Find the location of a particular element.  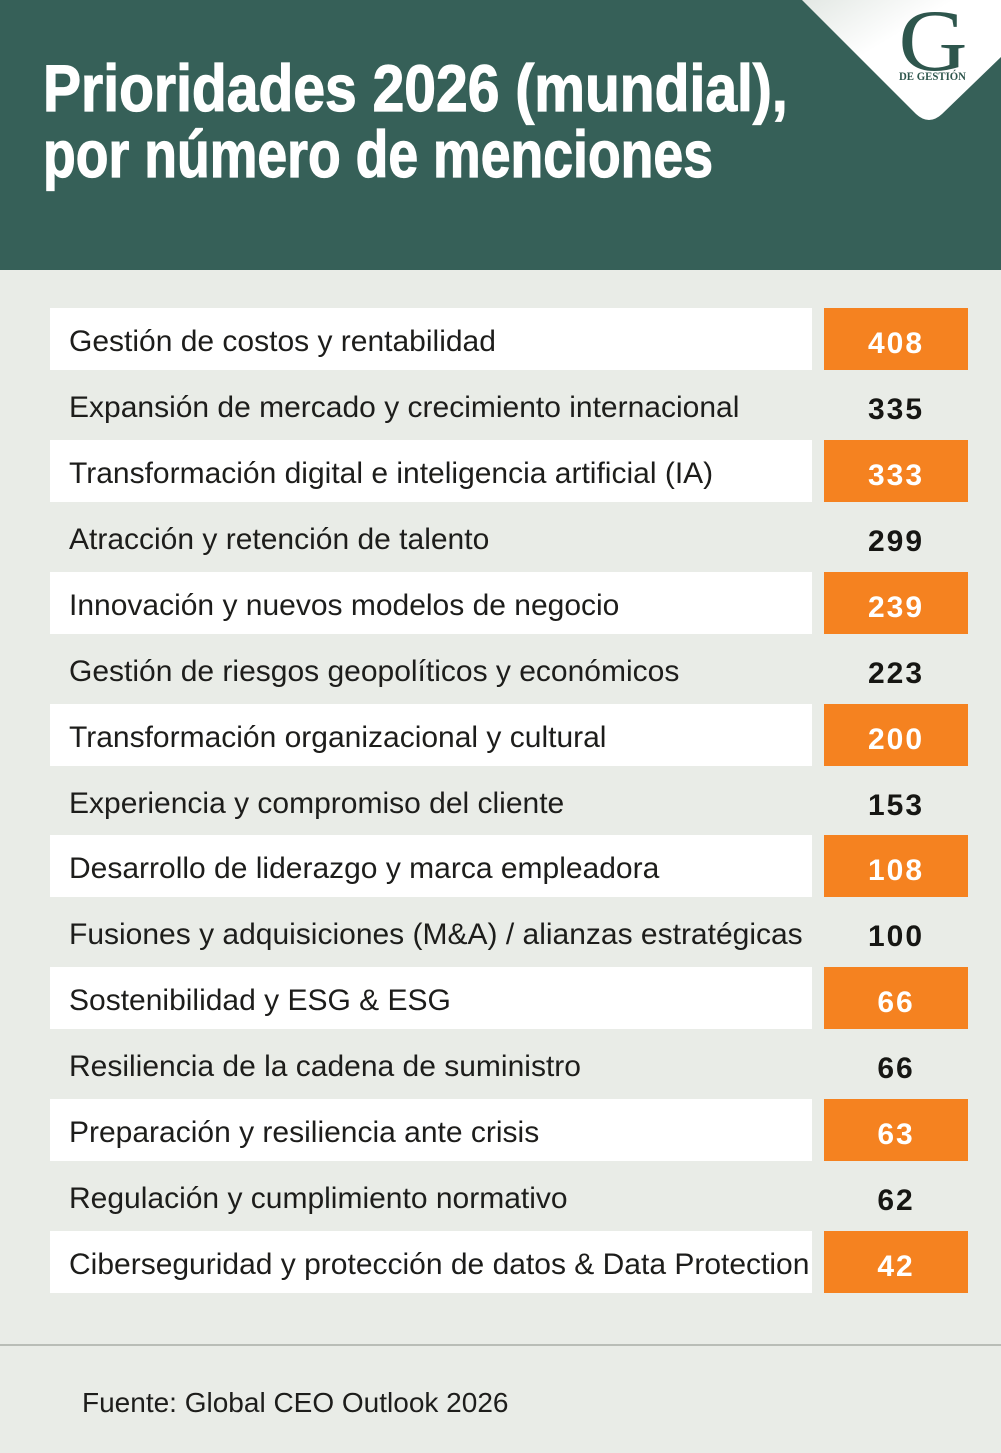

svg-text: G is located at coordinates (933, 45).